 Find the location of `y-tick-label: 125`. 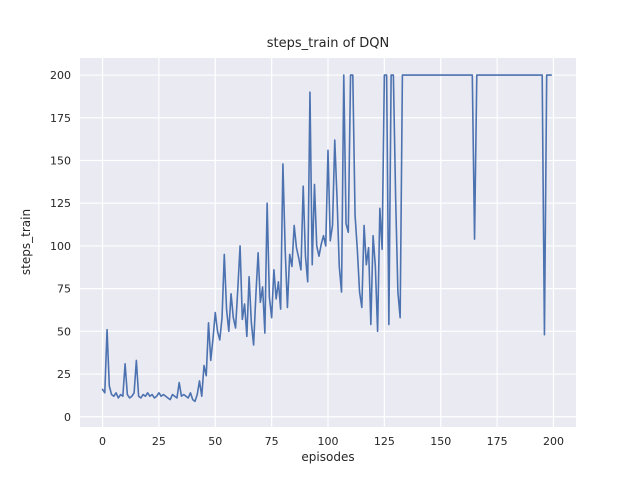

y-tick-label: 125 is located at coordinates (60, 203).